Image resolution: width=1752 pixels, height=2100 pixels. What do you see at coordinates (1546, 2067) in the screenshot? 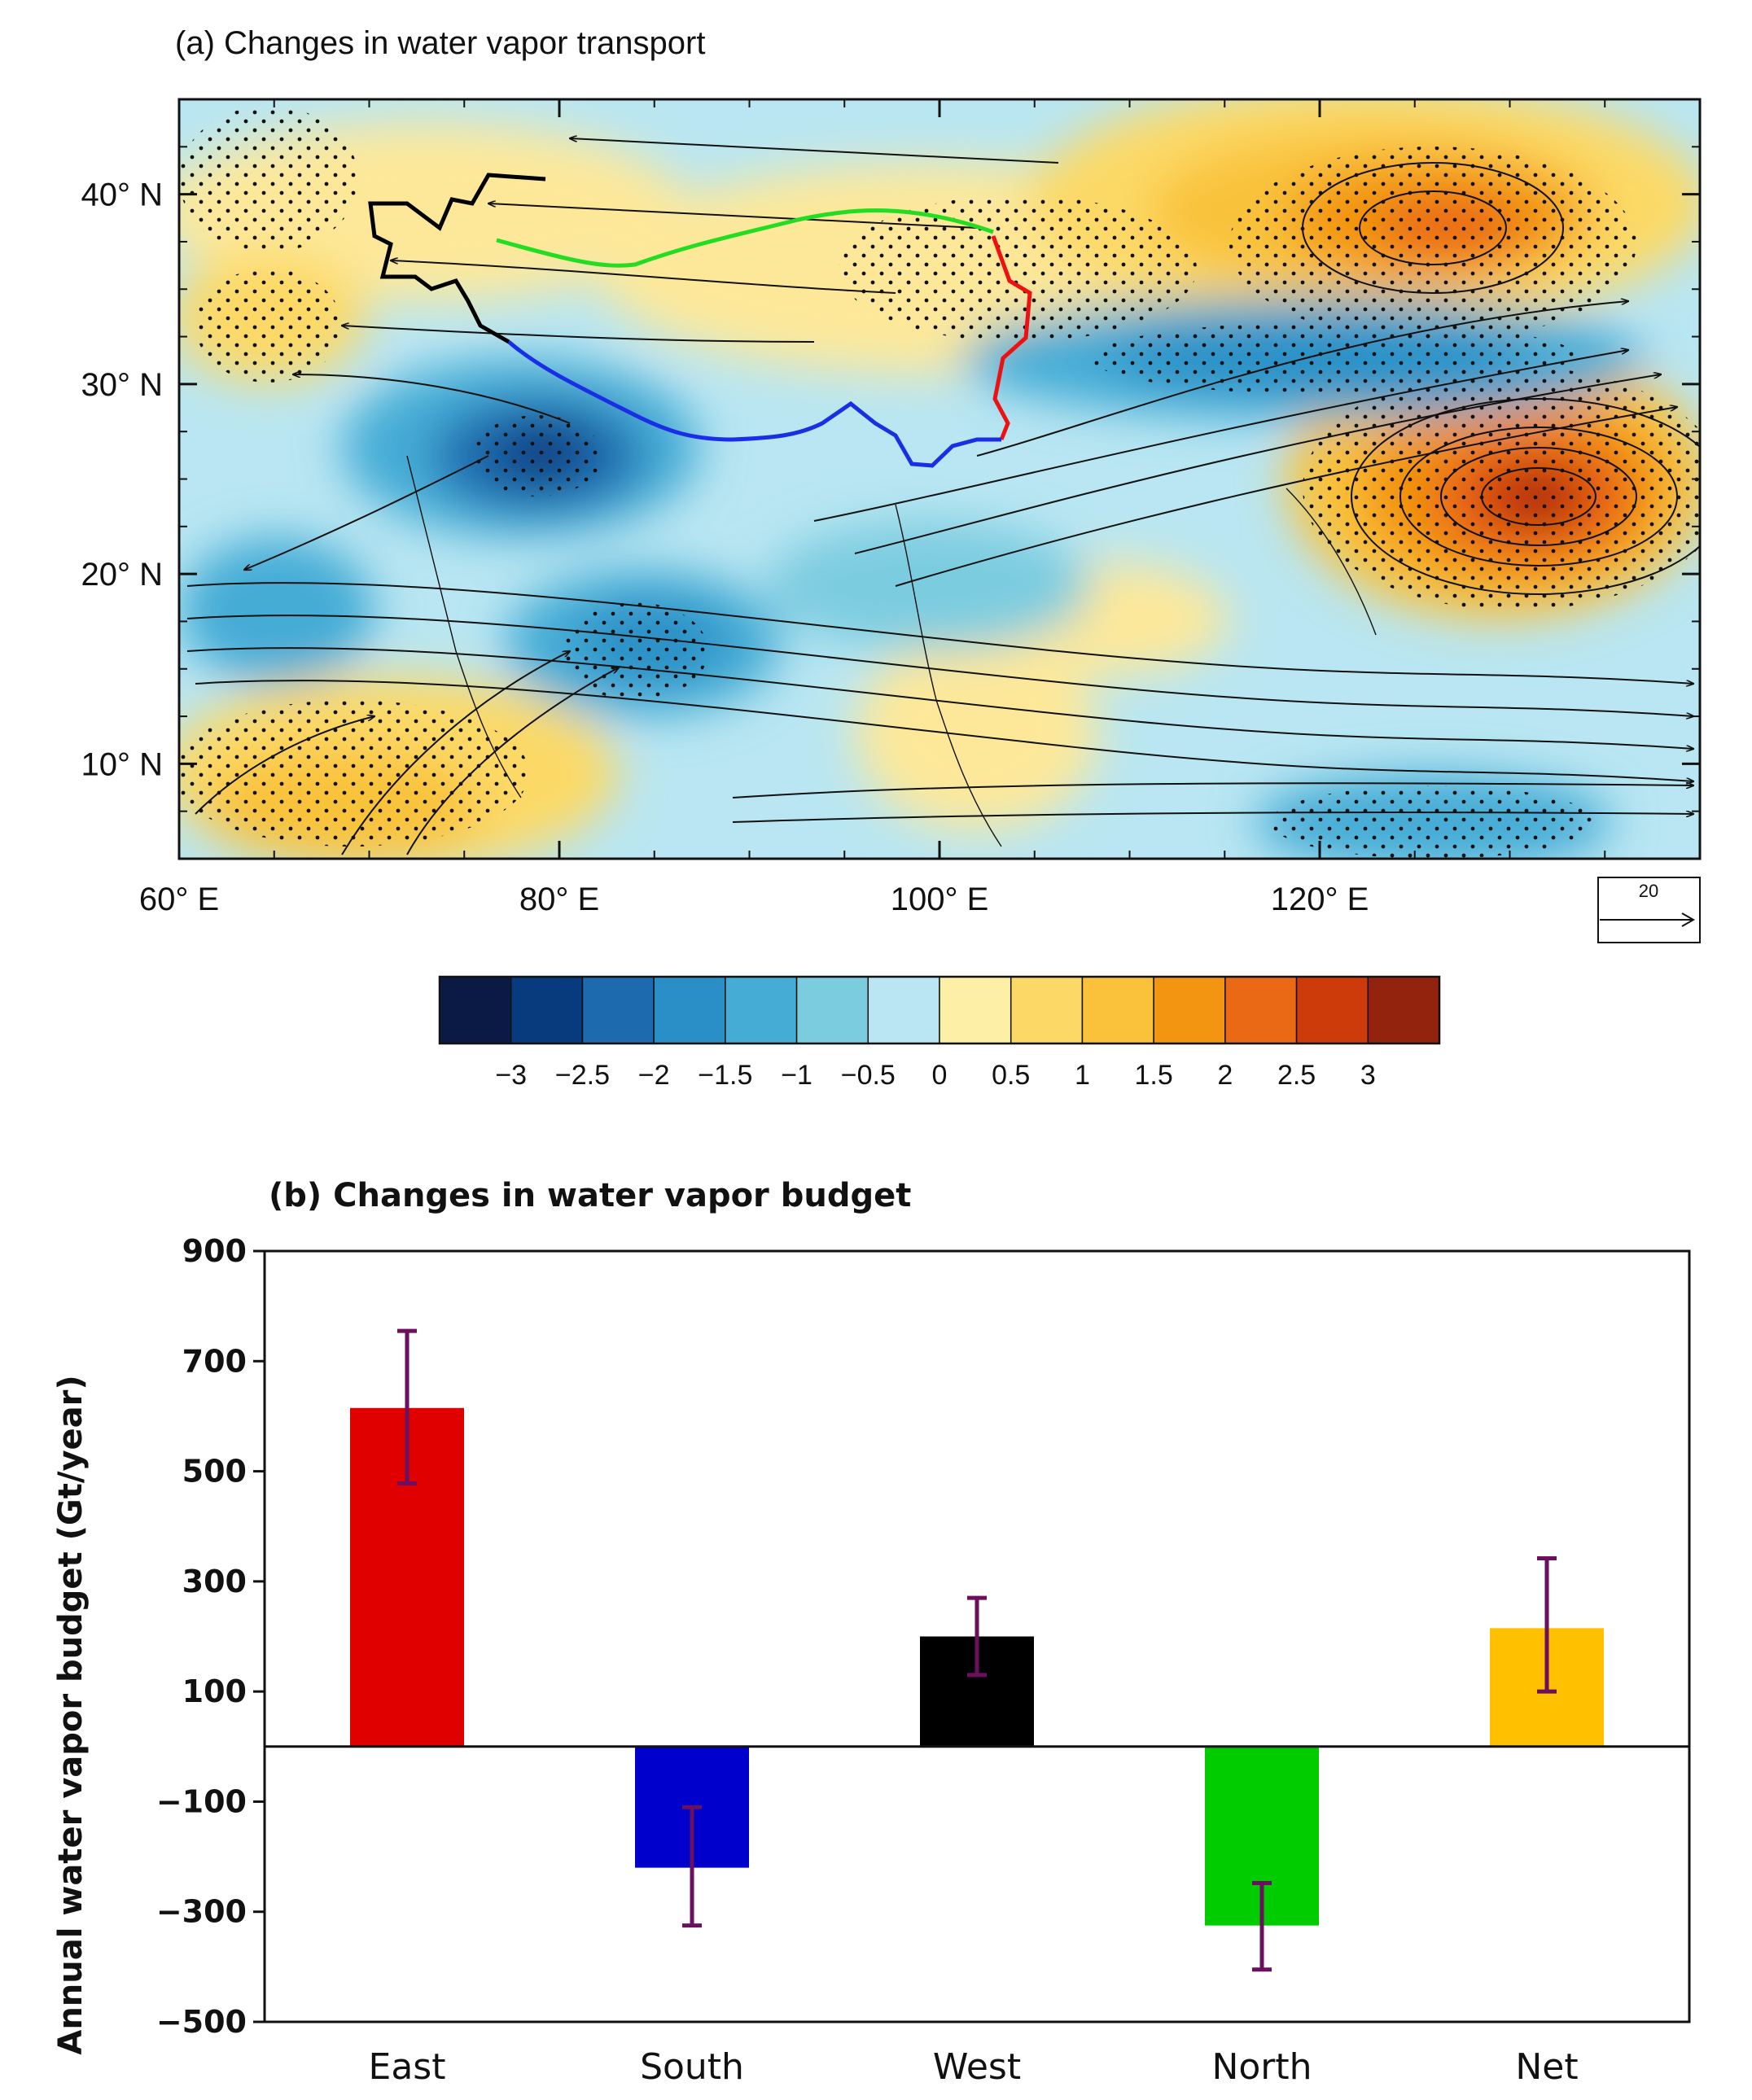
I see `category-label: Net` at bounding box center [1546, 2067].